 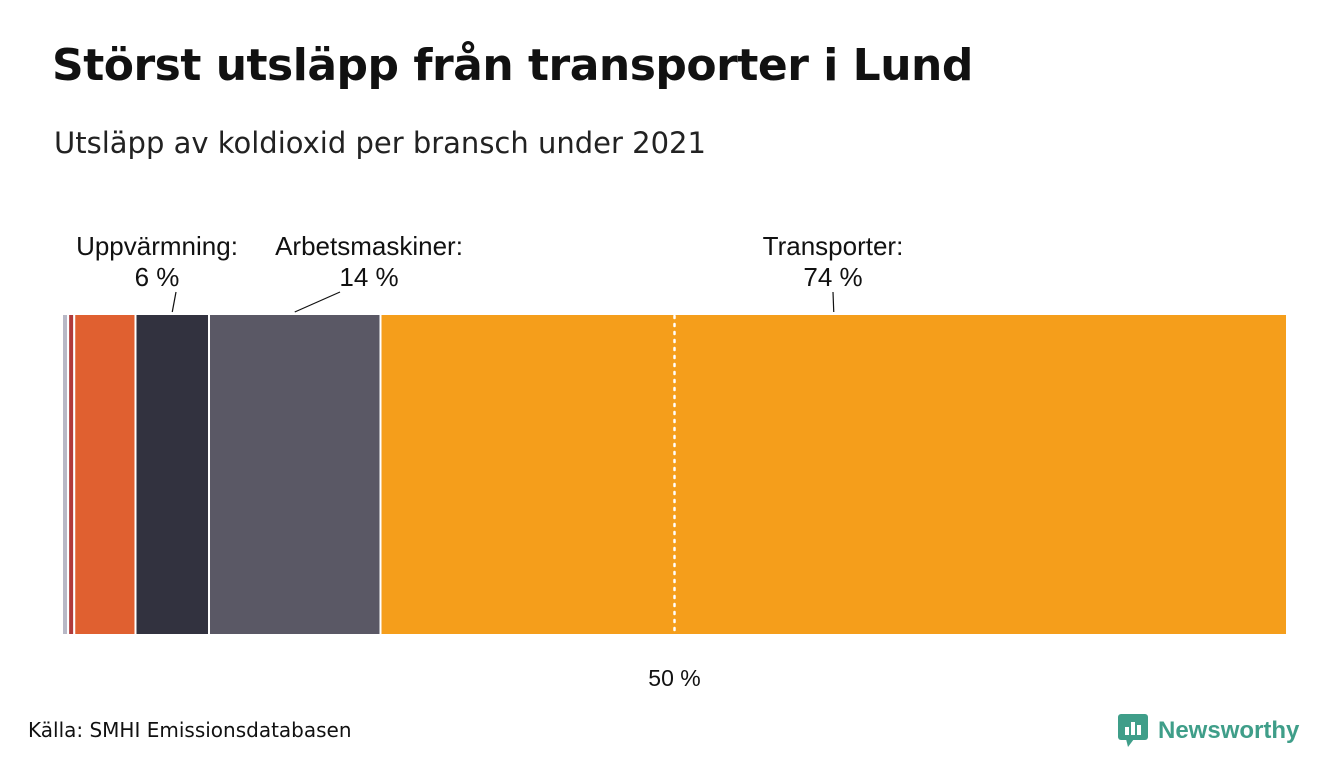 I want to click on segment-value-label-uppvärmning: 6 %, so click(x=157, y=277).